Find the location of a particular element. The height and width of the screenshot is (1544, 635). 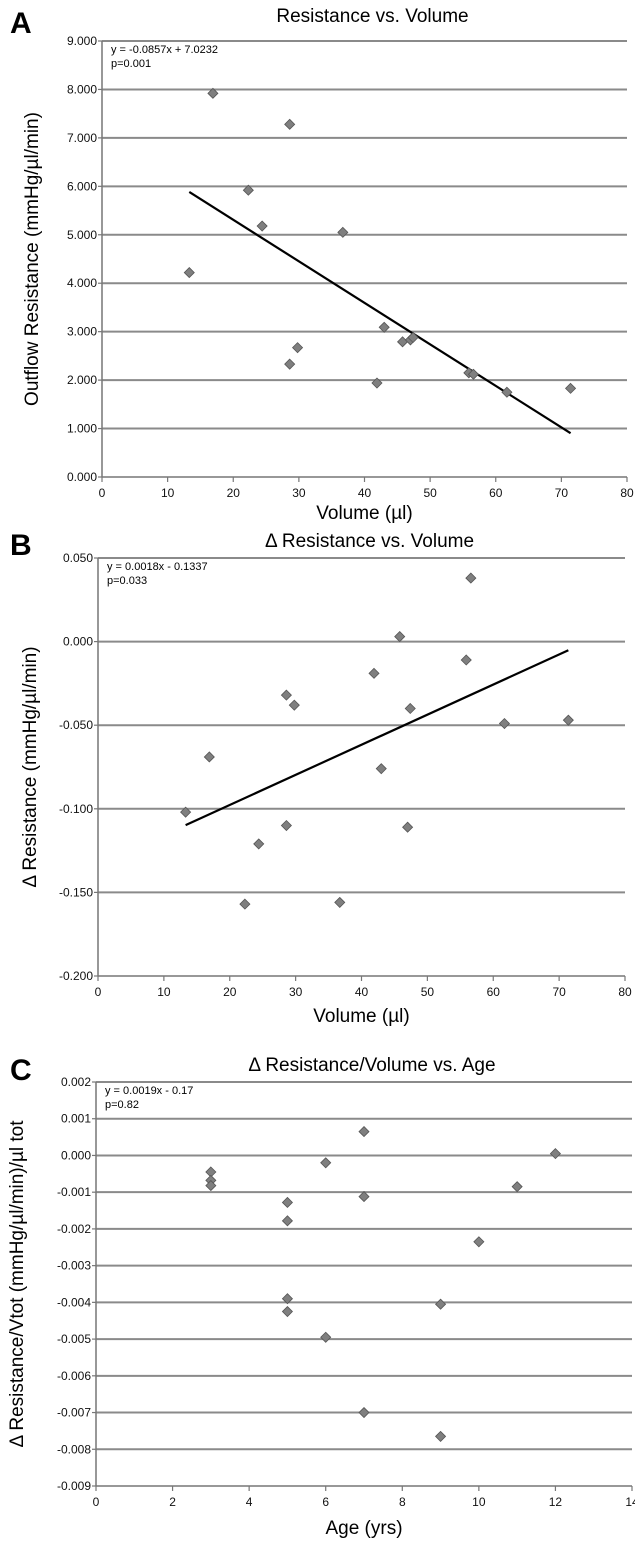

p-value: p=0.82 is located at coordinates (122, 1105).